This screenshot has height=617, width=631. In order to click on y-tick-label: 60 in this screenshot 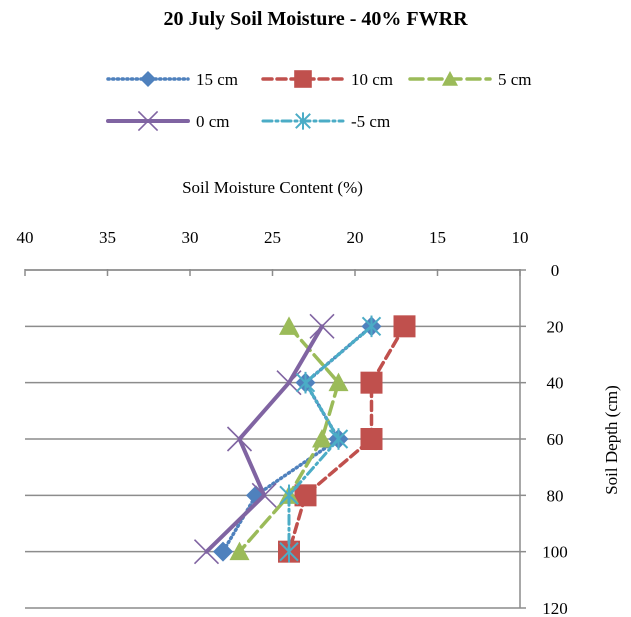, I will do `click(555, 439)`.